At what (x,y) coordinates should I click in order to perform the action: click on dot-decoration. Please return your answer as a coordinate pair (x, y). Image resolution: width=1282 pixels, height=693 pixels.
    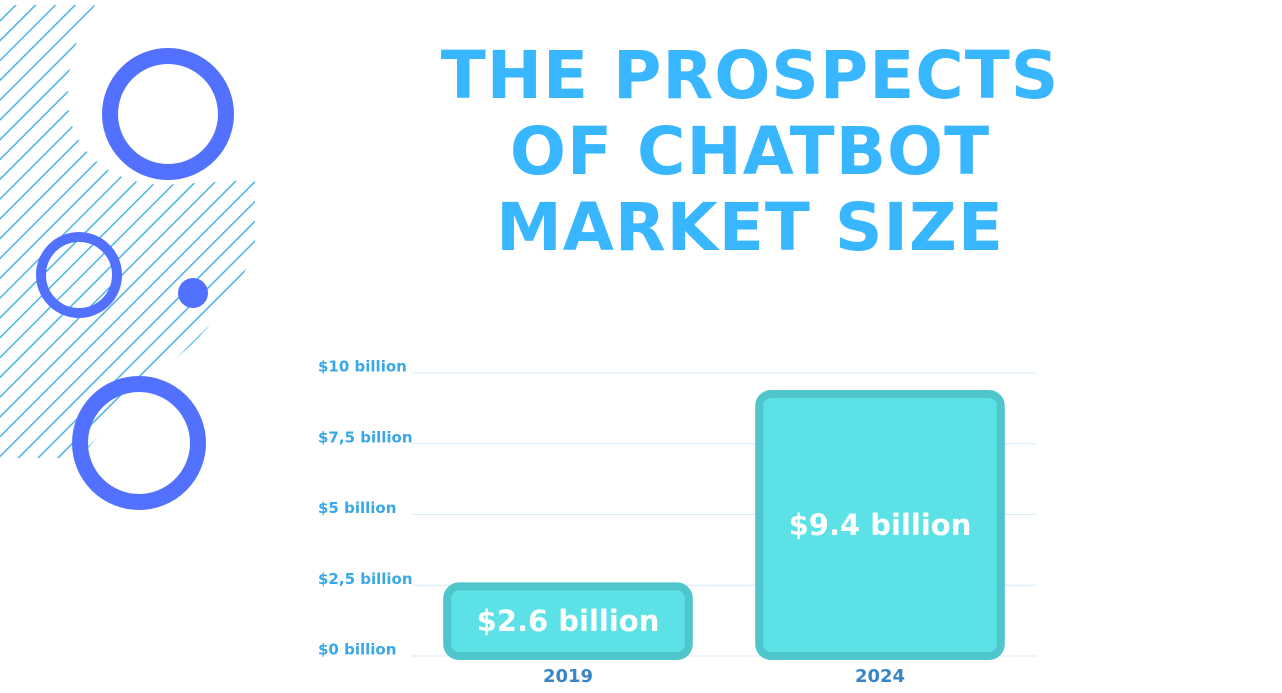
    Looking at the image, I should click on (193, 293).